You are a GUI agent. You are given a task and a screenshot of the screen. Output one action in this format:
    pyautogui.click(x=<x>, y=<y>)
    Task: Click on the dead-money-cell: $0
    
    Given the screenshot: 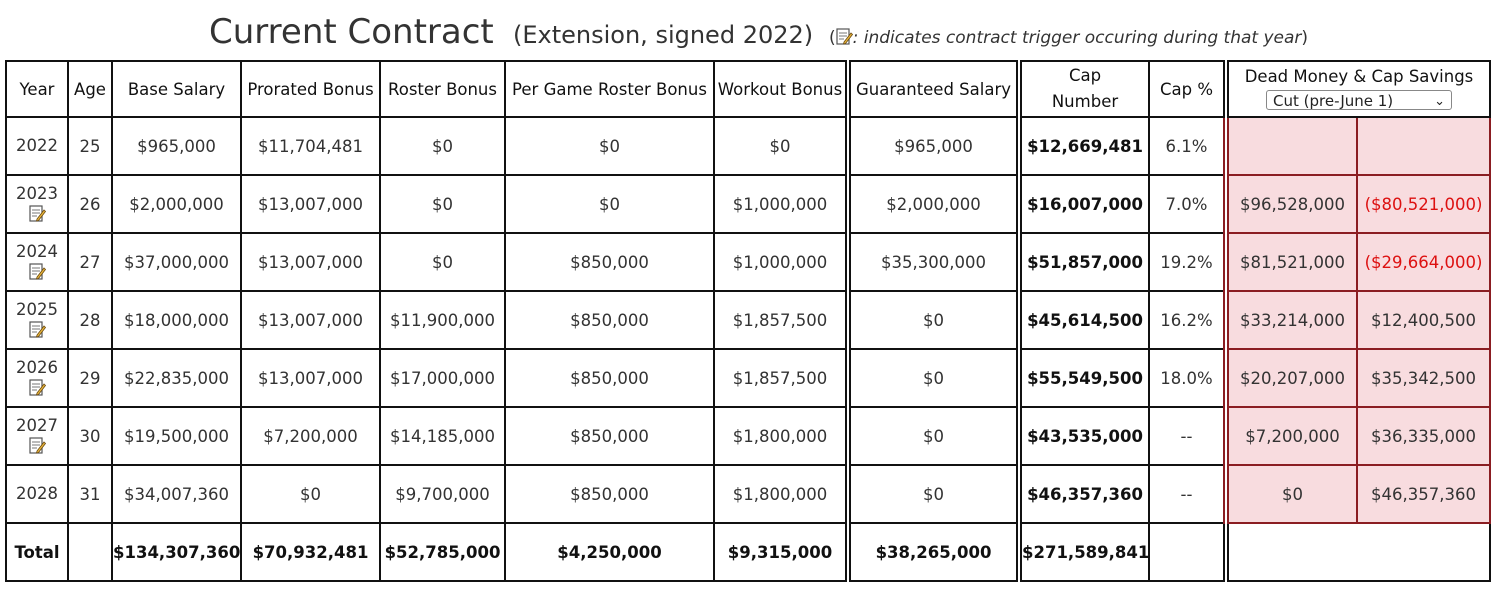 What is the action you would take?
    pyautogui.click(x=1290, y=494)
    